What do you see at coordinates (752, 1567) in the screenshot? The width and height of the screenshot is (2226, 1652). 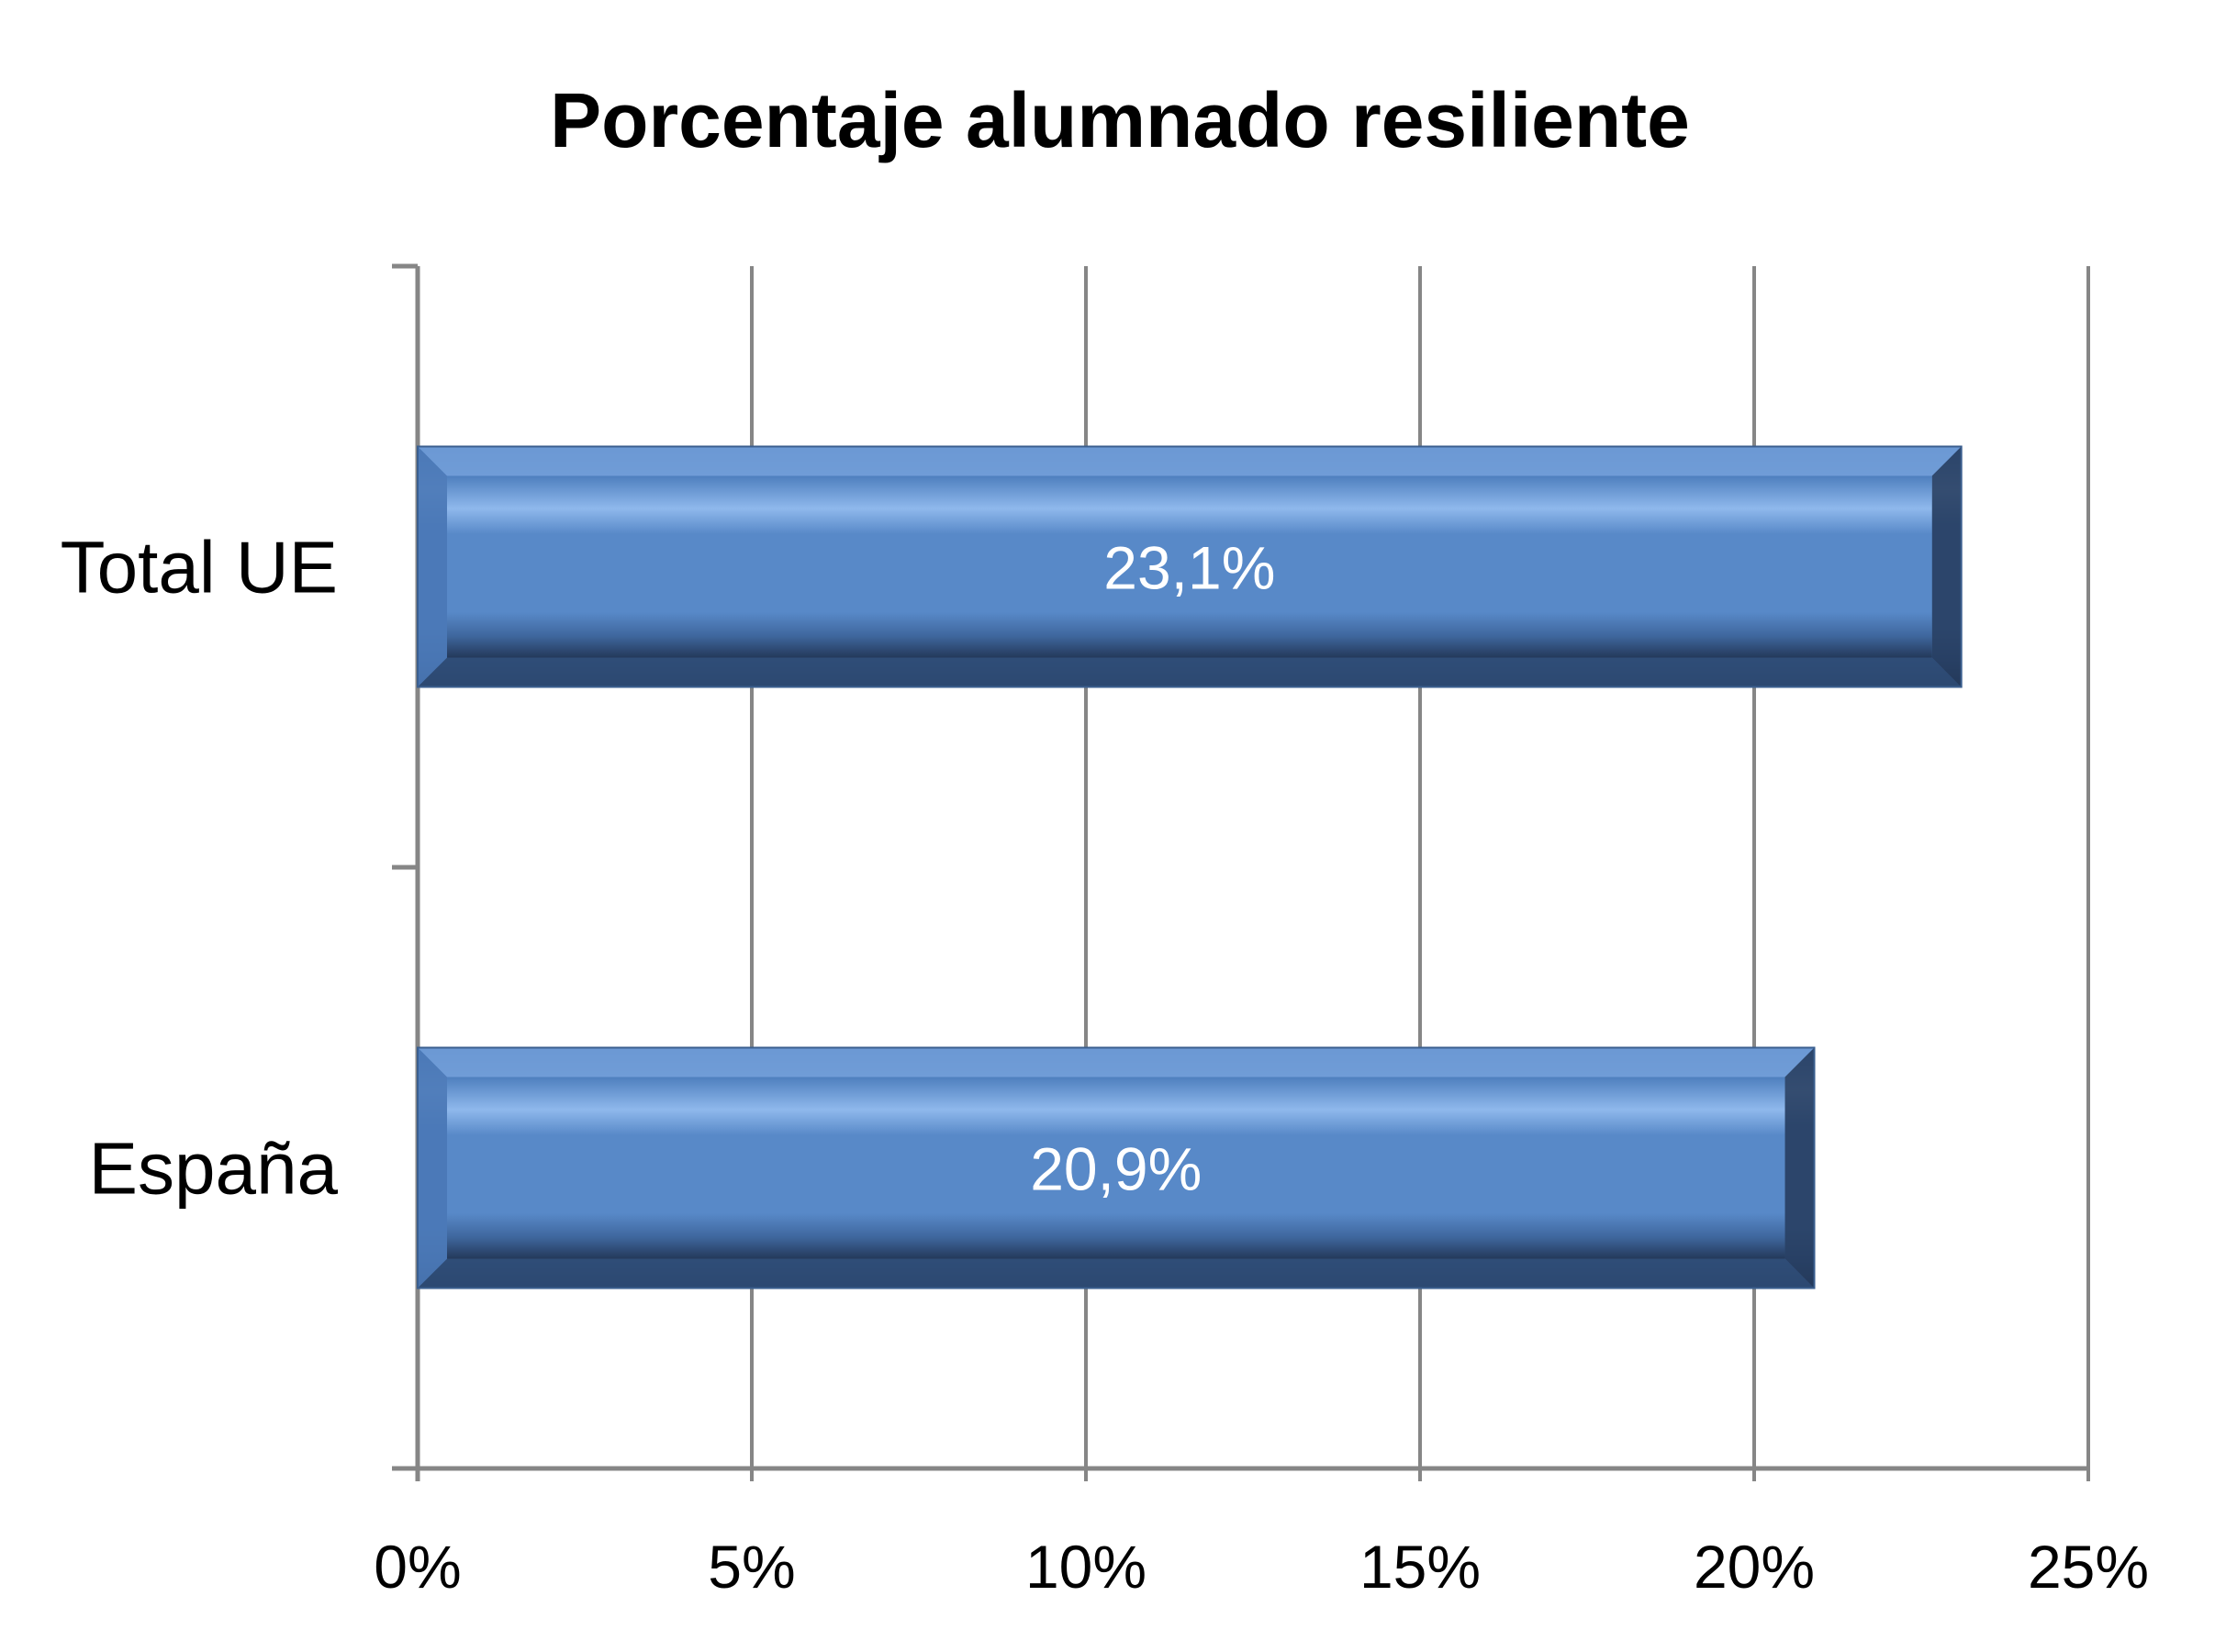 I see `x-tick-label: 5%` at bounding box center [752, 1567].